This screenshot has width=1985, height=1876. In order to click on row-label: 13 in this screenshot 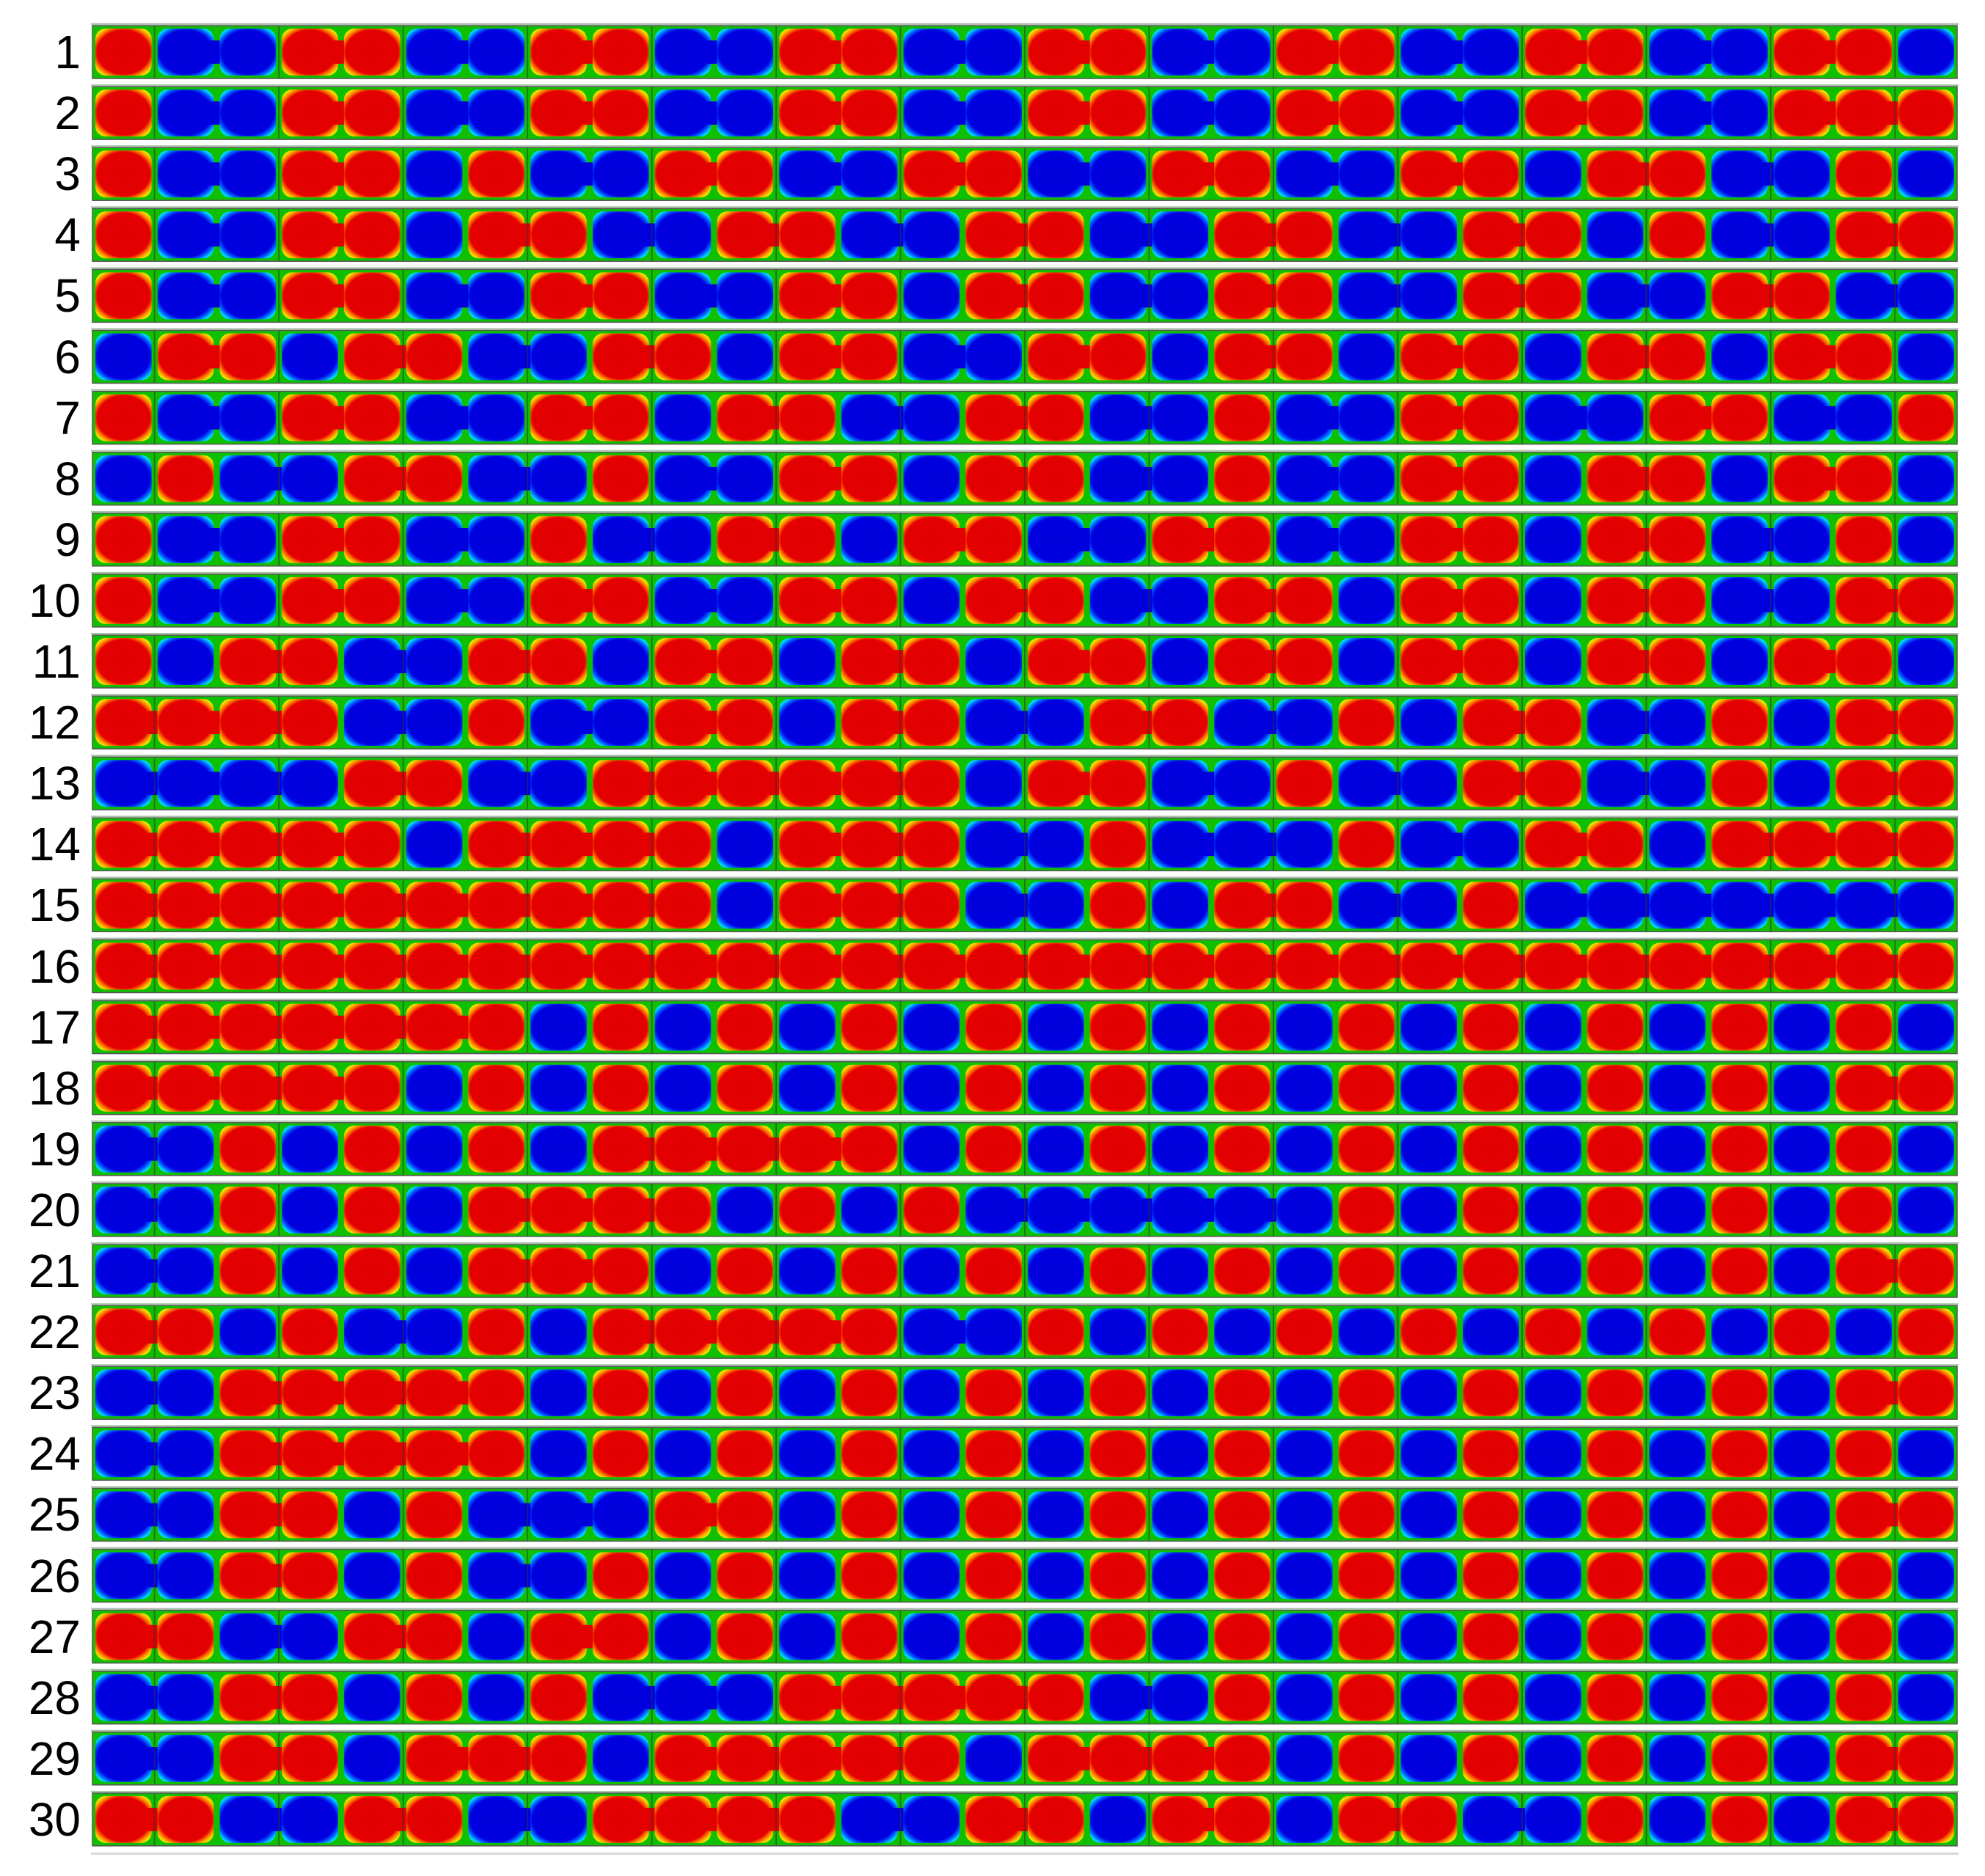, I will do `click(54, 783)`.